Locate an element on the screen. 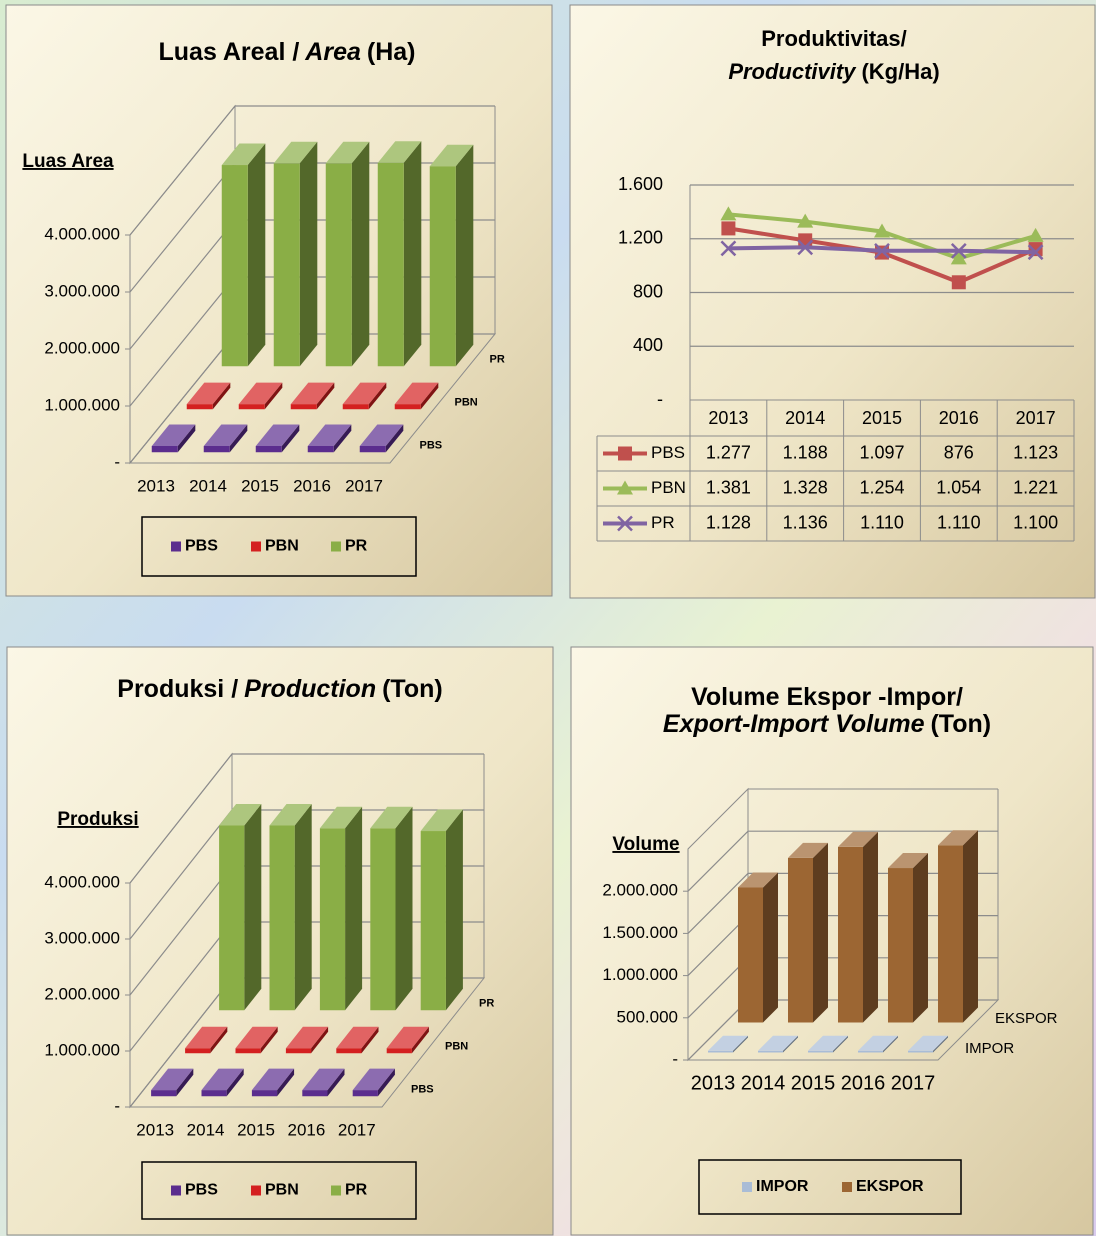 This screenshot has width=1096, height=1241. table-value: 1.100 is located at coordinates (1035, 522).